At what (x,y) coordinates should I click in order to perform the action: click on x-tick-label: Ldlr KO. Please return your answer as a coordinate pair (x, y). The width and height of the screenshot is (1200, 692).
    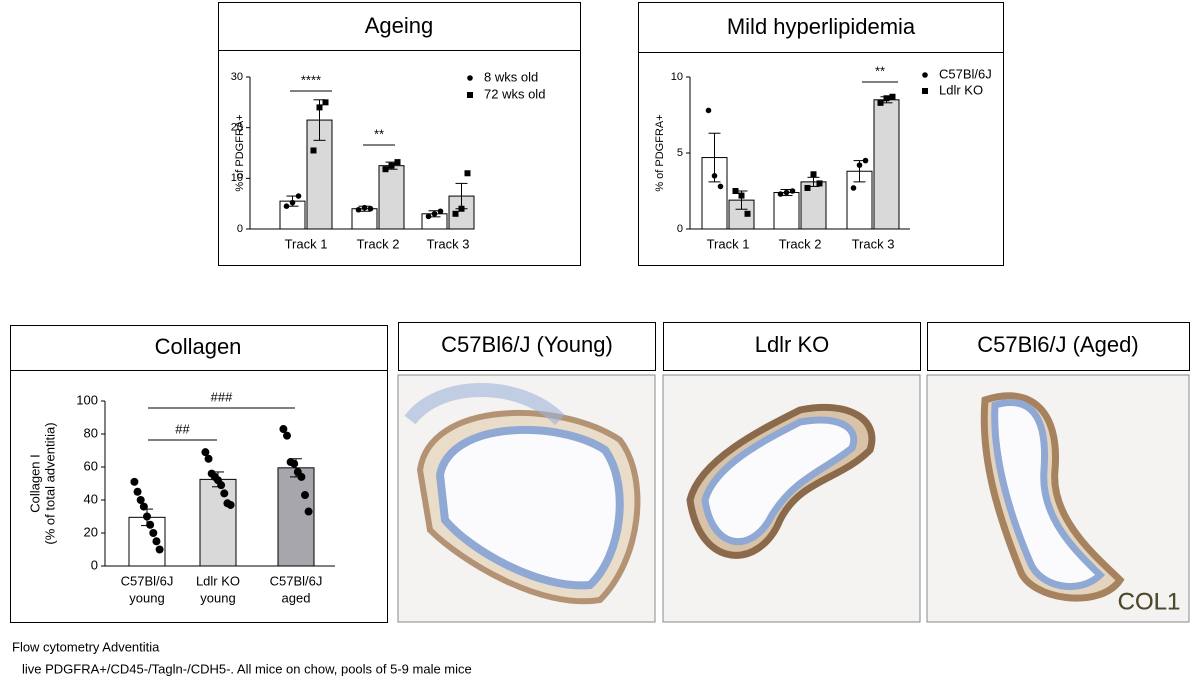
    Looking at the image, I should click on (218, 580).